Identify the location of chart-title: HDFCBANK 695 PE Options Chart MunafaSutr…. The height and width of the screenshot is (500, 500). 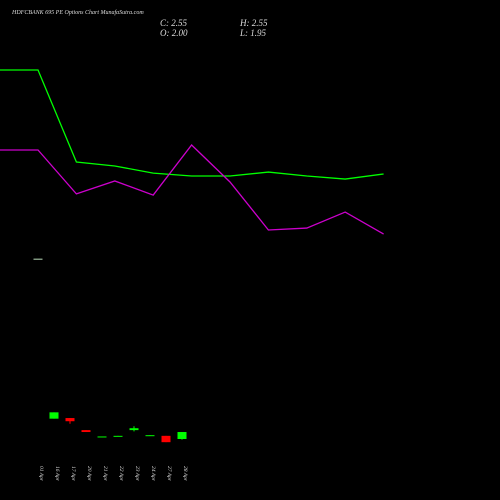
(77, 12).